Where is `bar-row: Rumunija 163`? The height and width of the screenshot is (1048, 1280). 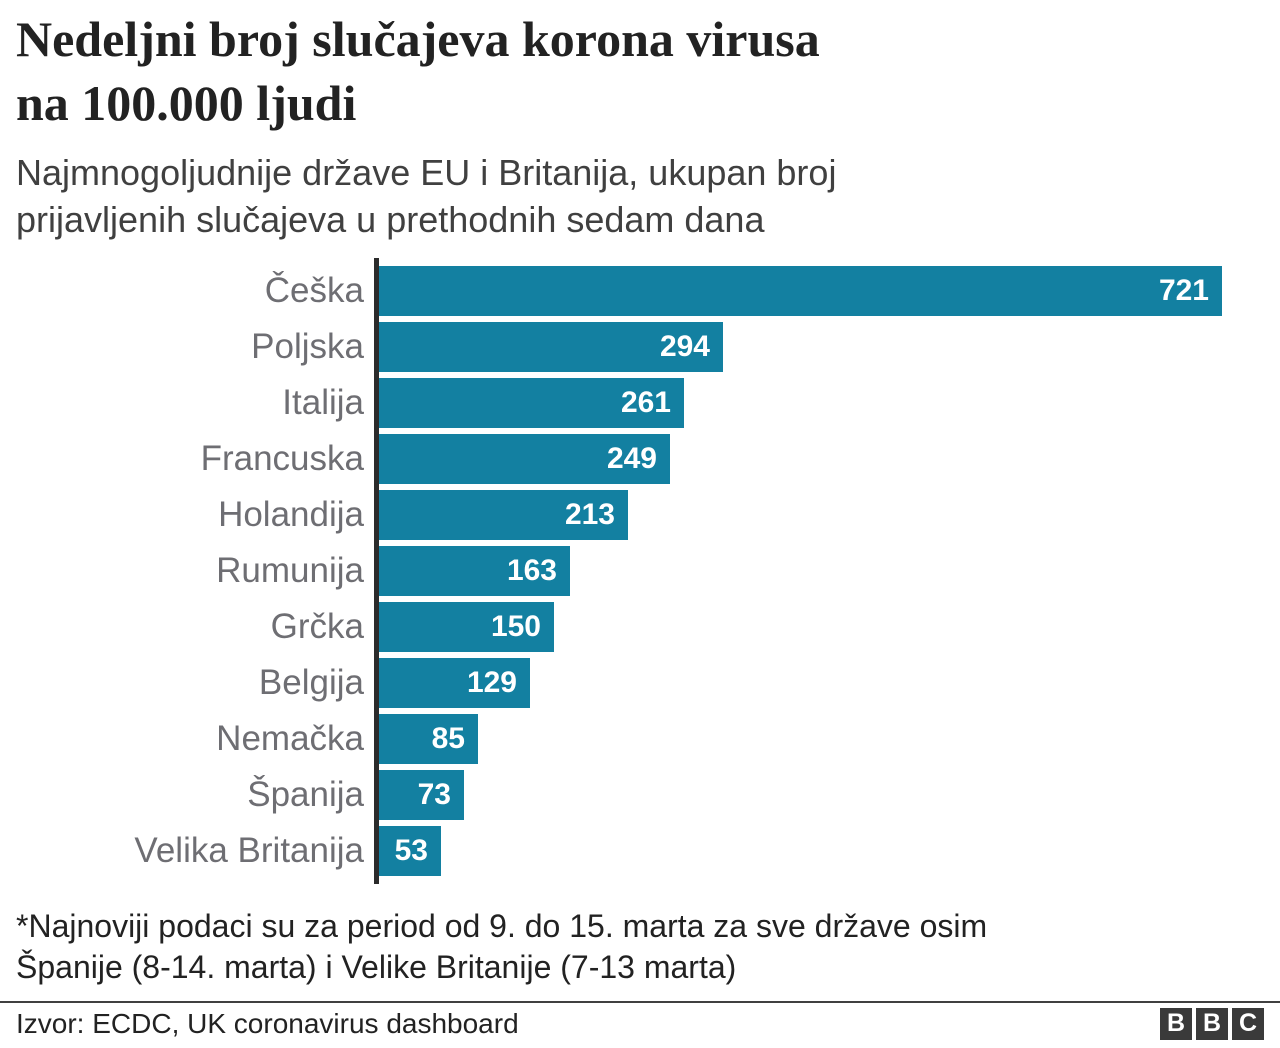
bar-row: Rumunija 163 is located at coordinates (640, 570).